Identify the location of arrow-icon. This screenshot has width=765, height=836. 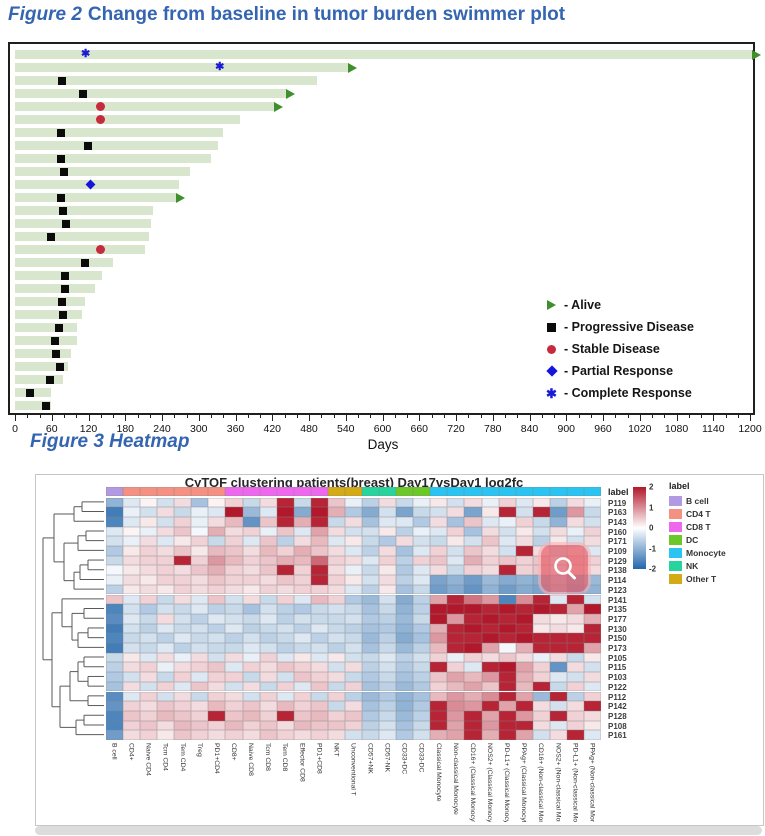
(551, 305).